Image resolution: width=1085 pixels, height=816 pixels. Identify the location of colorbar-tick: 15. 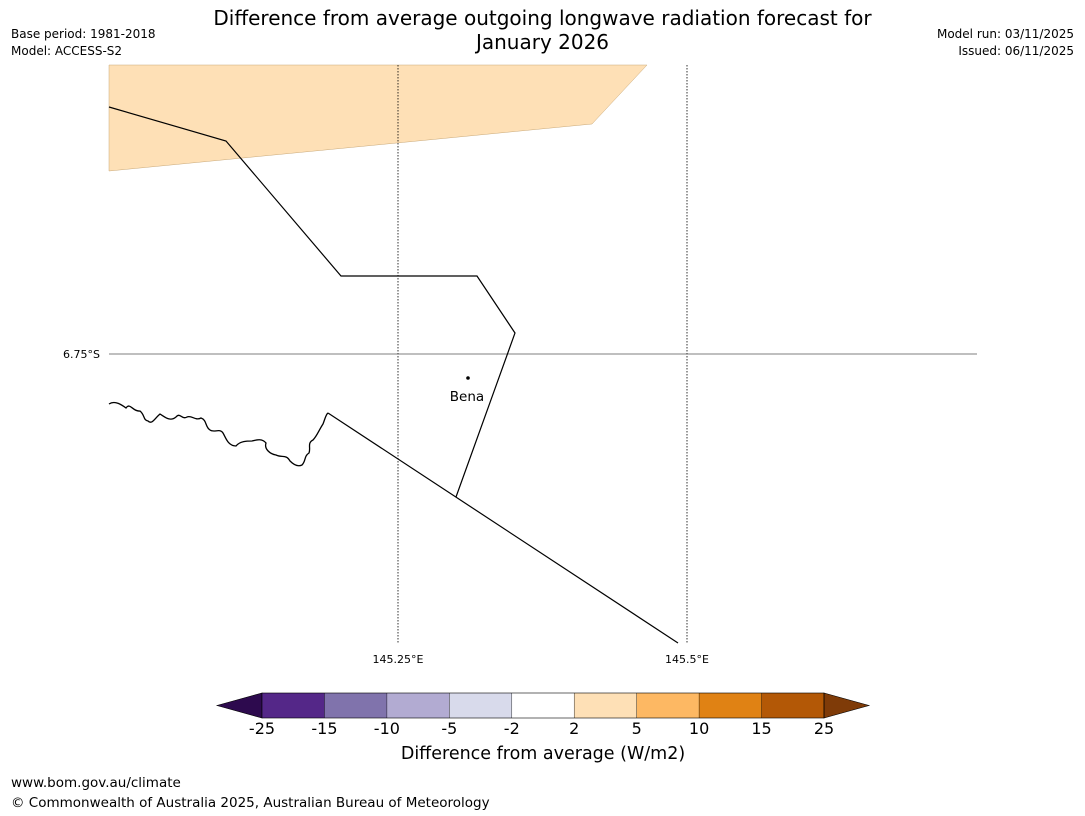
(761, 728).